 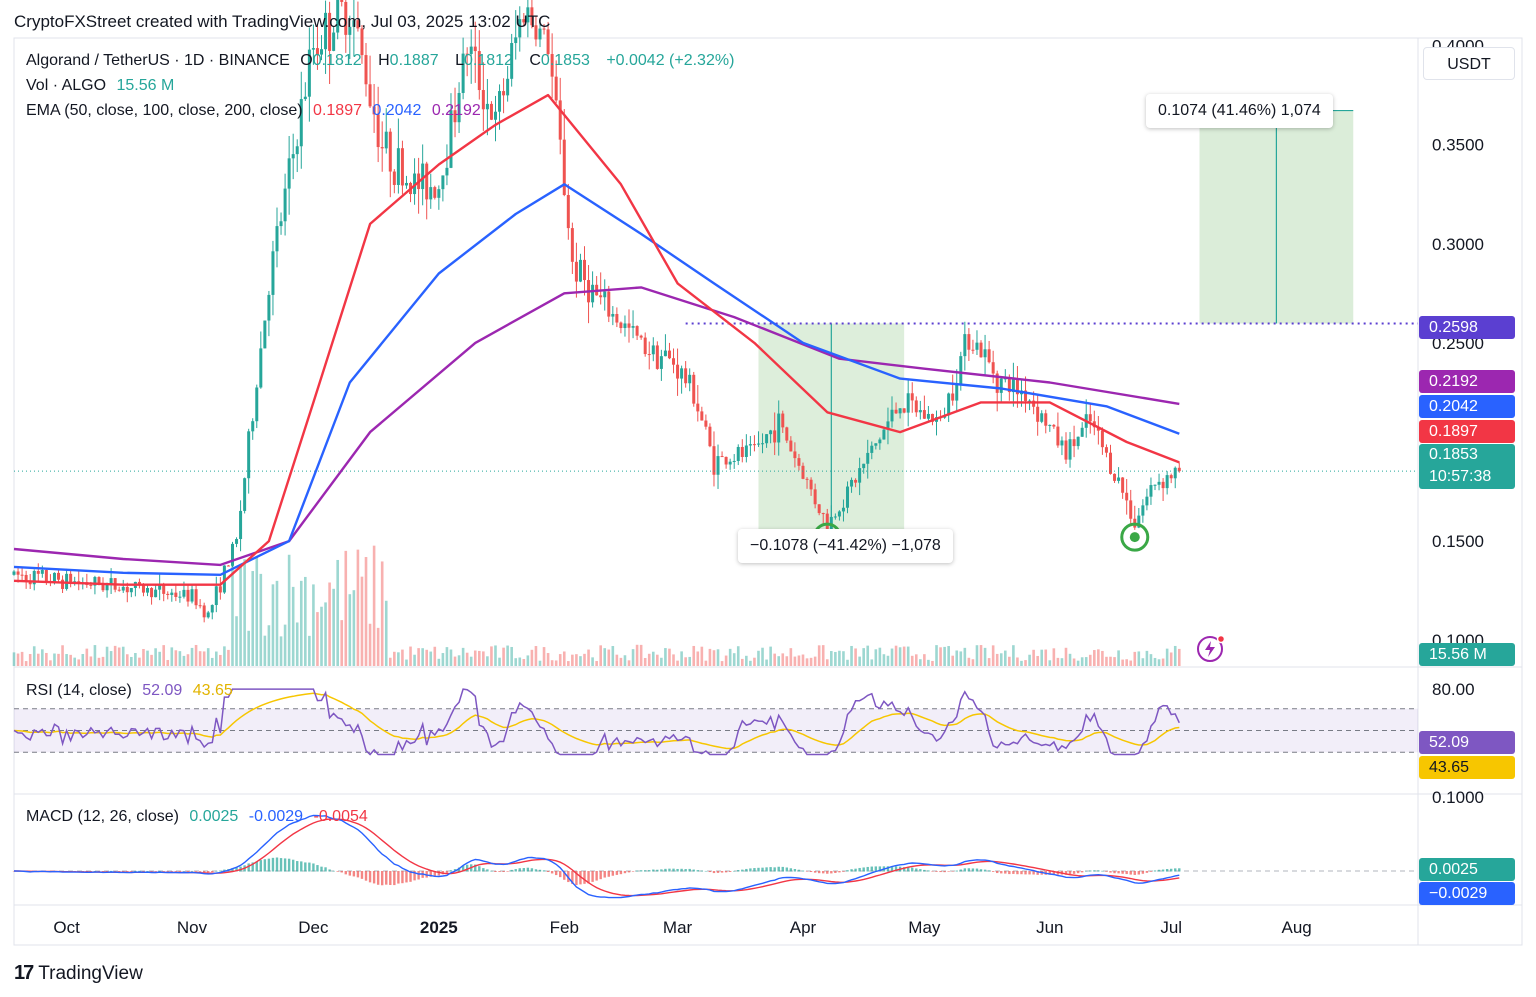 I want to click on bolt-icon, so click(x=1211, y=648).